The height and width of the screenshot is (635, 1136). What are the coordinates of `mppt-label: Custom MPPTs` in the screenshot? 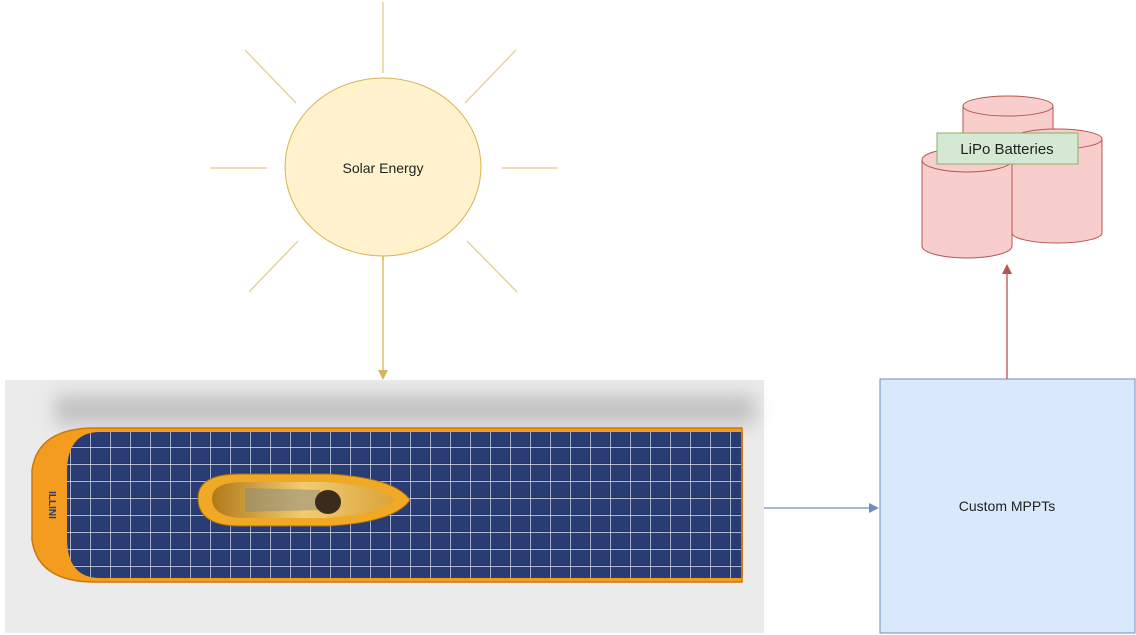 It's located at (1007, 506).